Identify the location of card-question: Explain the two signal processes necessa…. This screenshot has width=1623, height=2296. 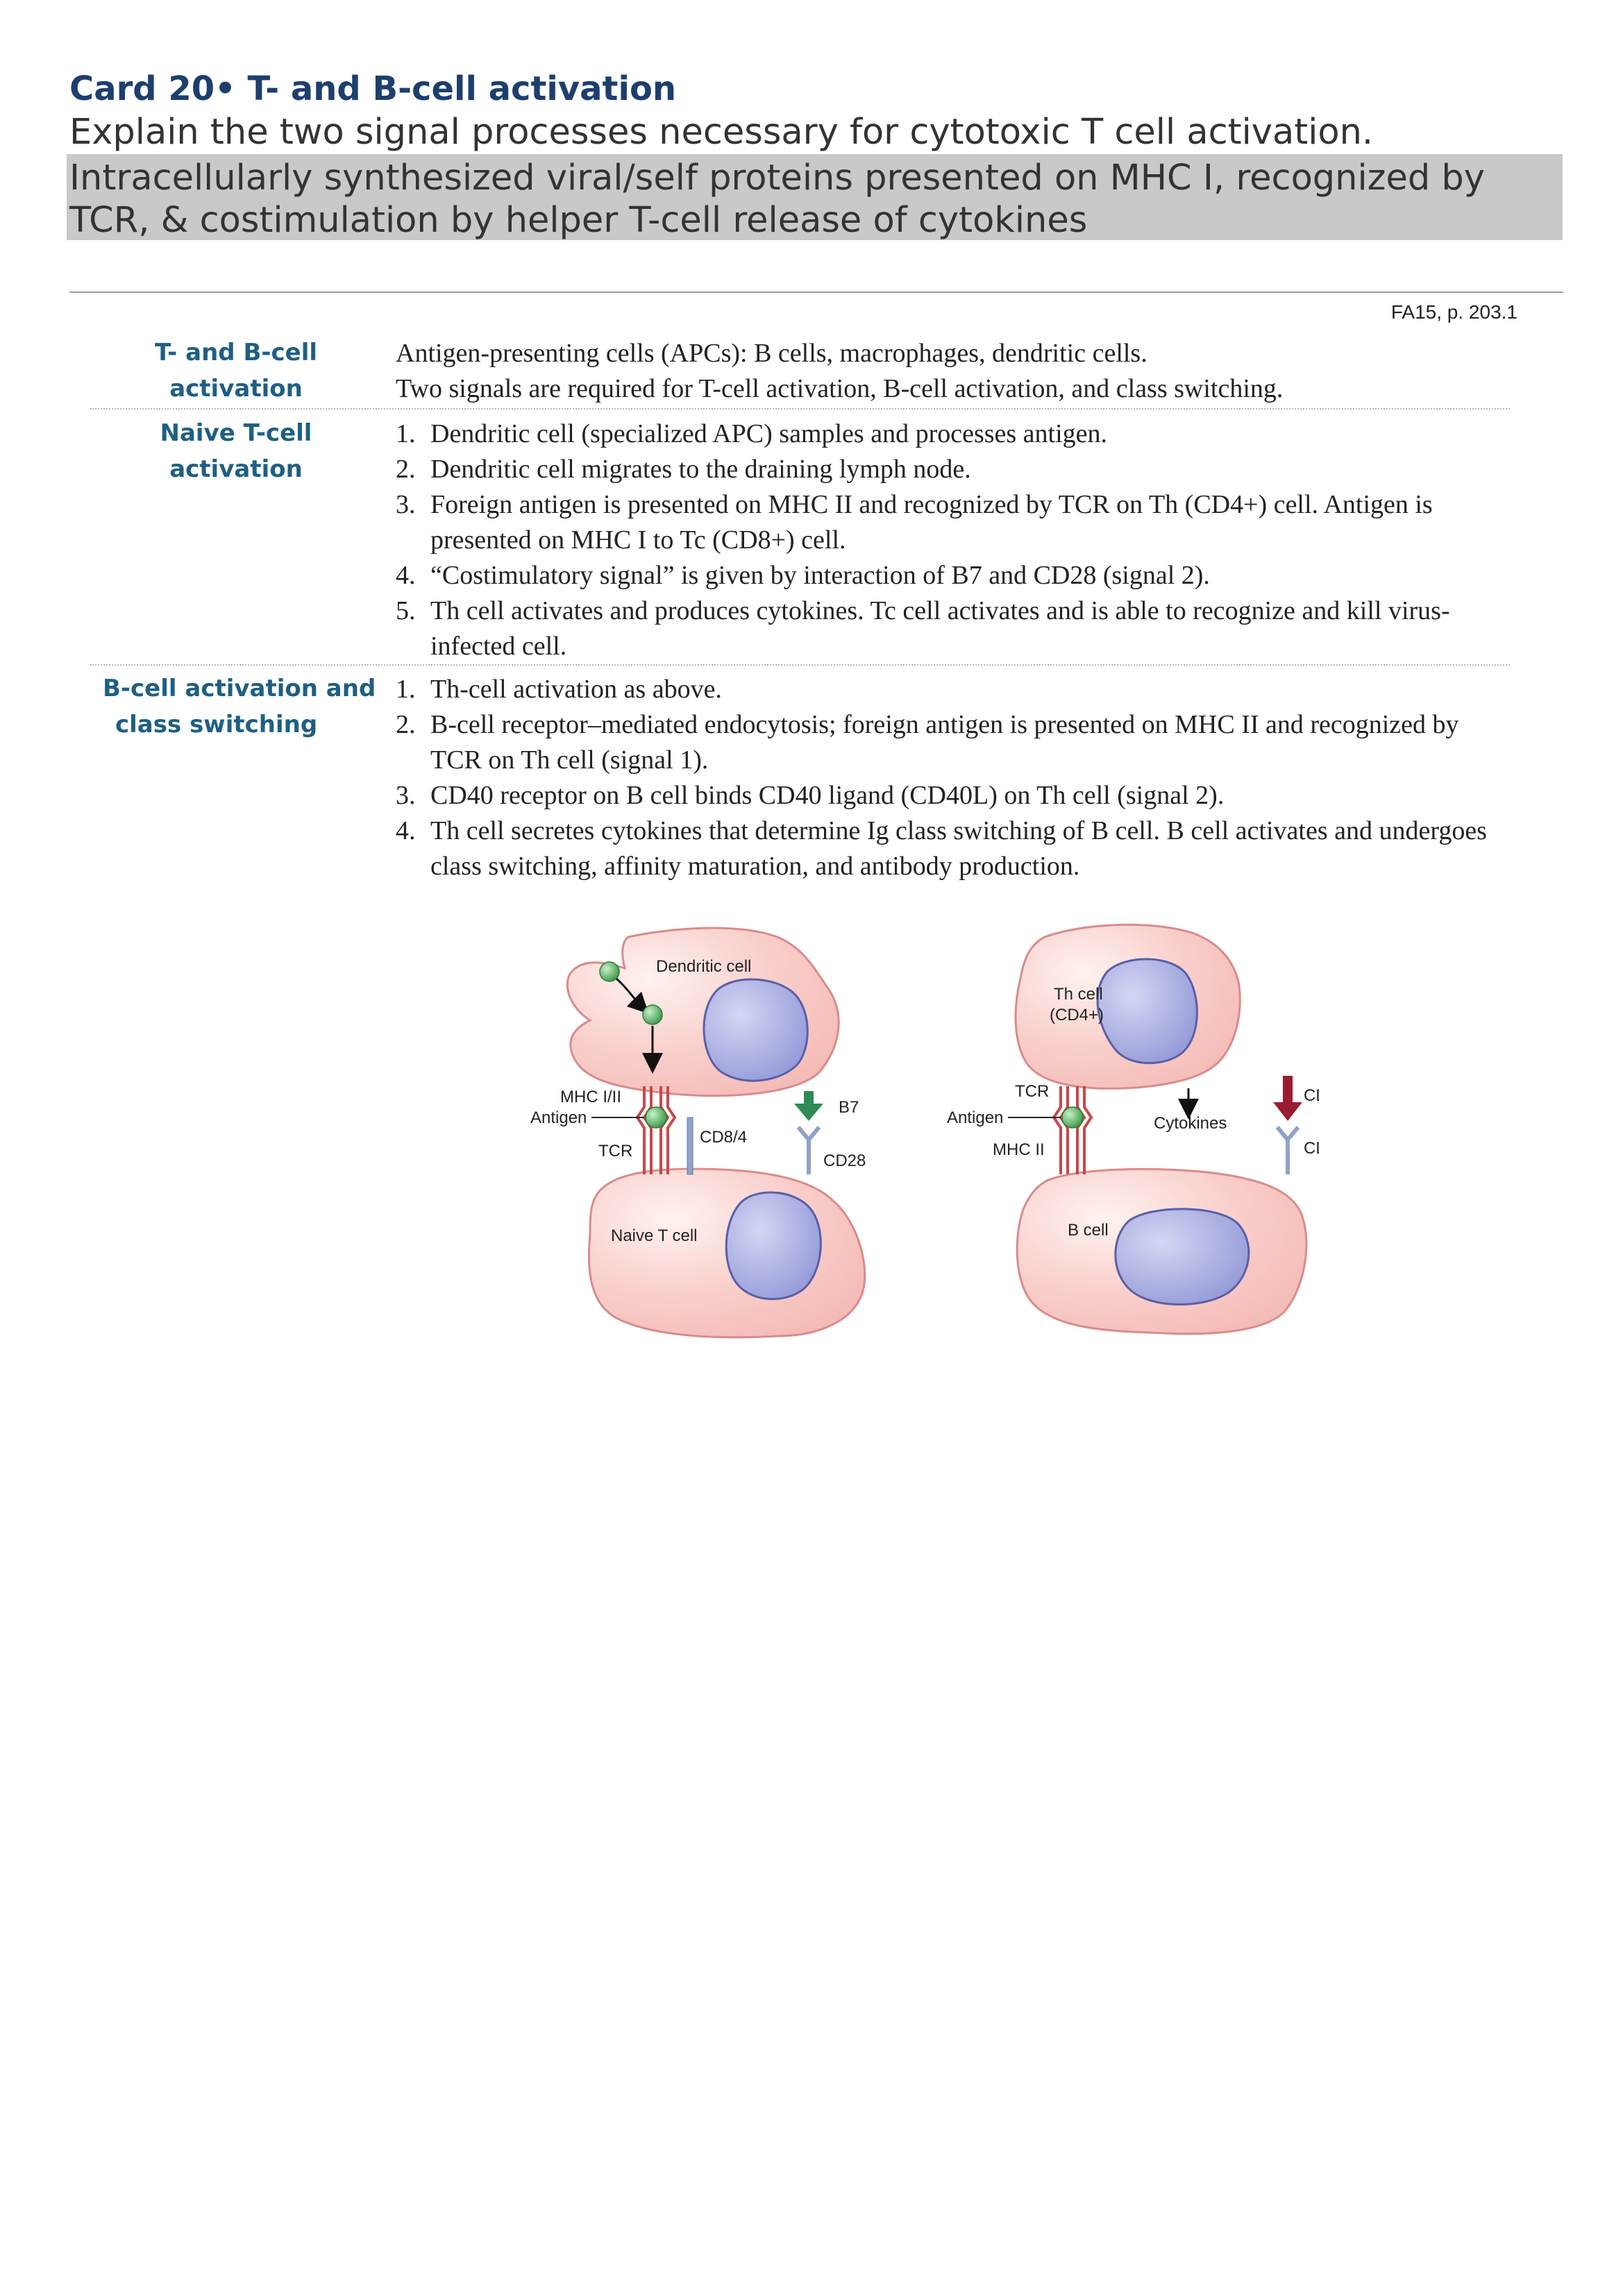
(721, 132).